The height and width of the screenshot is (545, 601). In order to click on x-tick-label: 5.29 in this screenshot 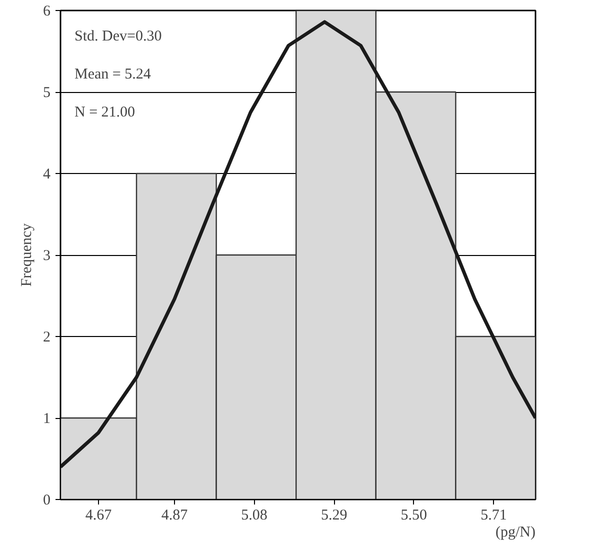, I will do `click(334, 516)`.